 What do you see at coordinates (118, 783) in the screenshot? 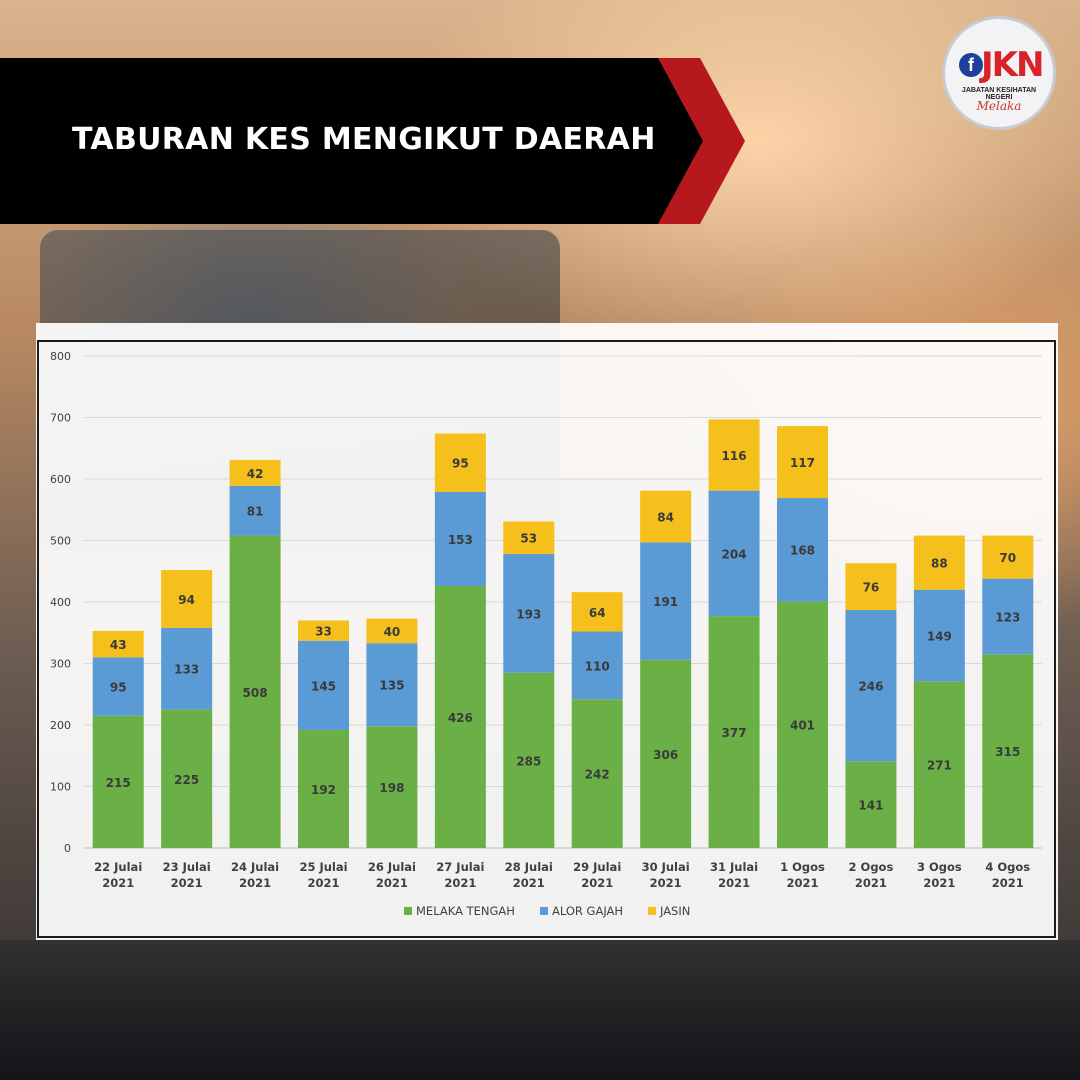
I see `data-label: 215` at bounding box center [118, 783].